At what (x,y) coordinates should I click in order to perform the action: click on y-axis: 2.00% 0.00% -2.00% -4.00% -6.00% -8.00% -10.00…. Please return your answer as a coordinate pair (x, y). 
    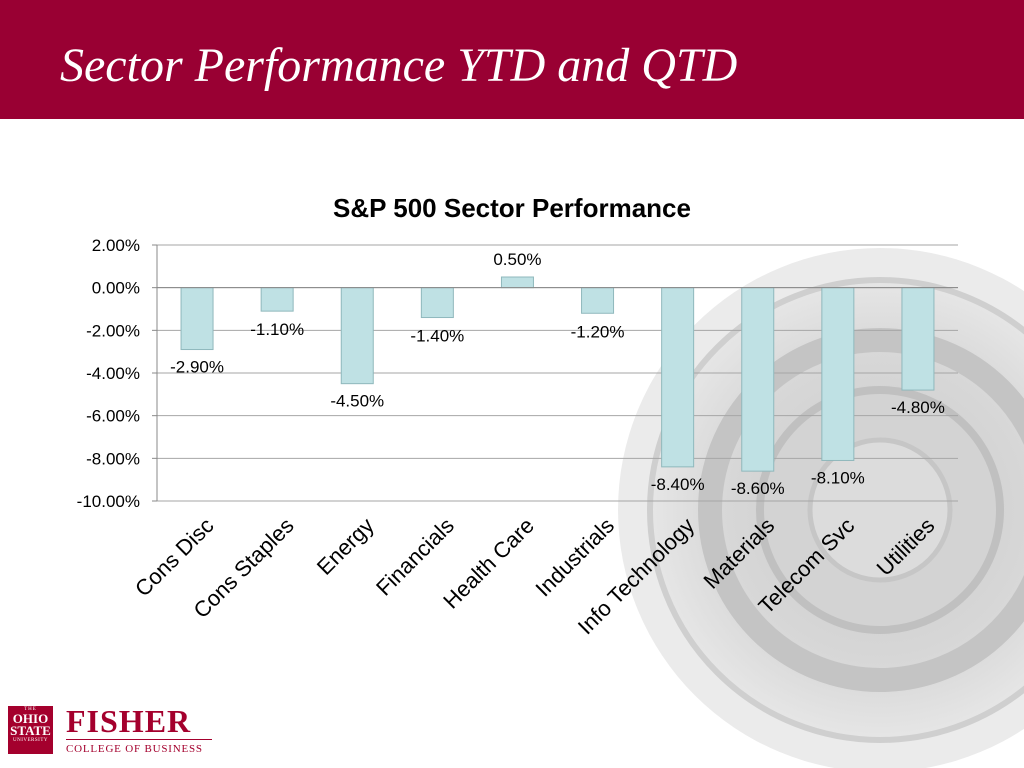
    Looking at the image, I should click on (117, 373).